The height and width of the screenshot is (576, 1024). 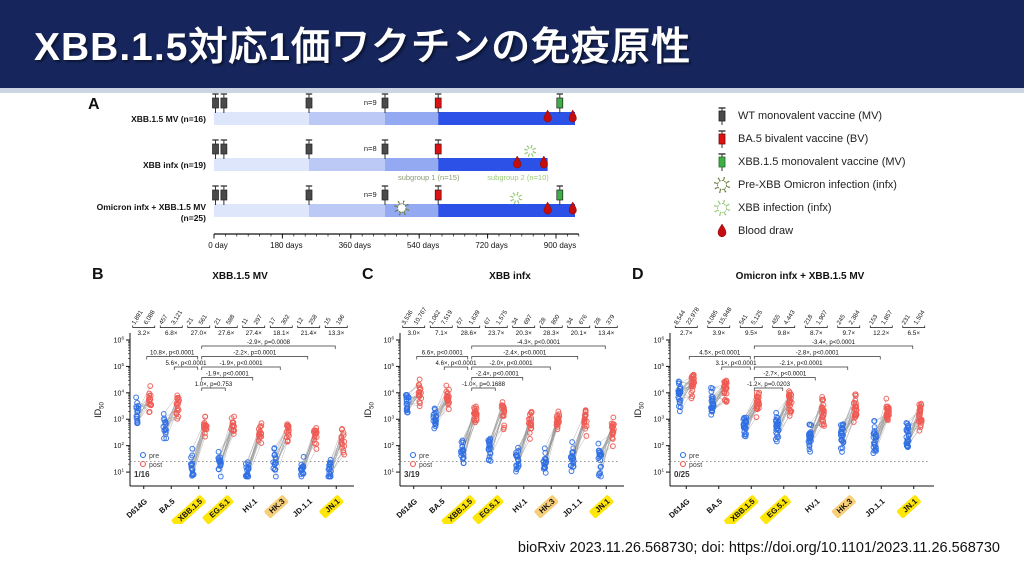 I want to click on blood-drop-icon, so click(x=722, y=230).